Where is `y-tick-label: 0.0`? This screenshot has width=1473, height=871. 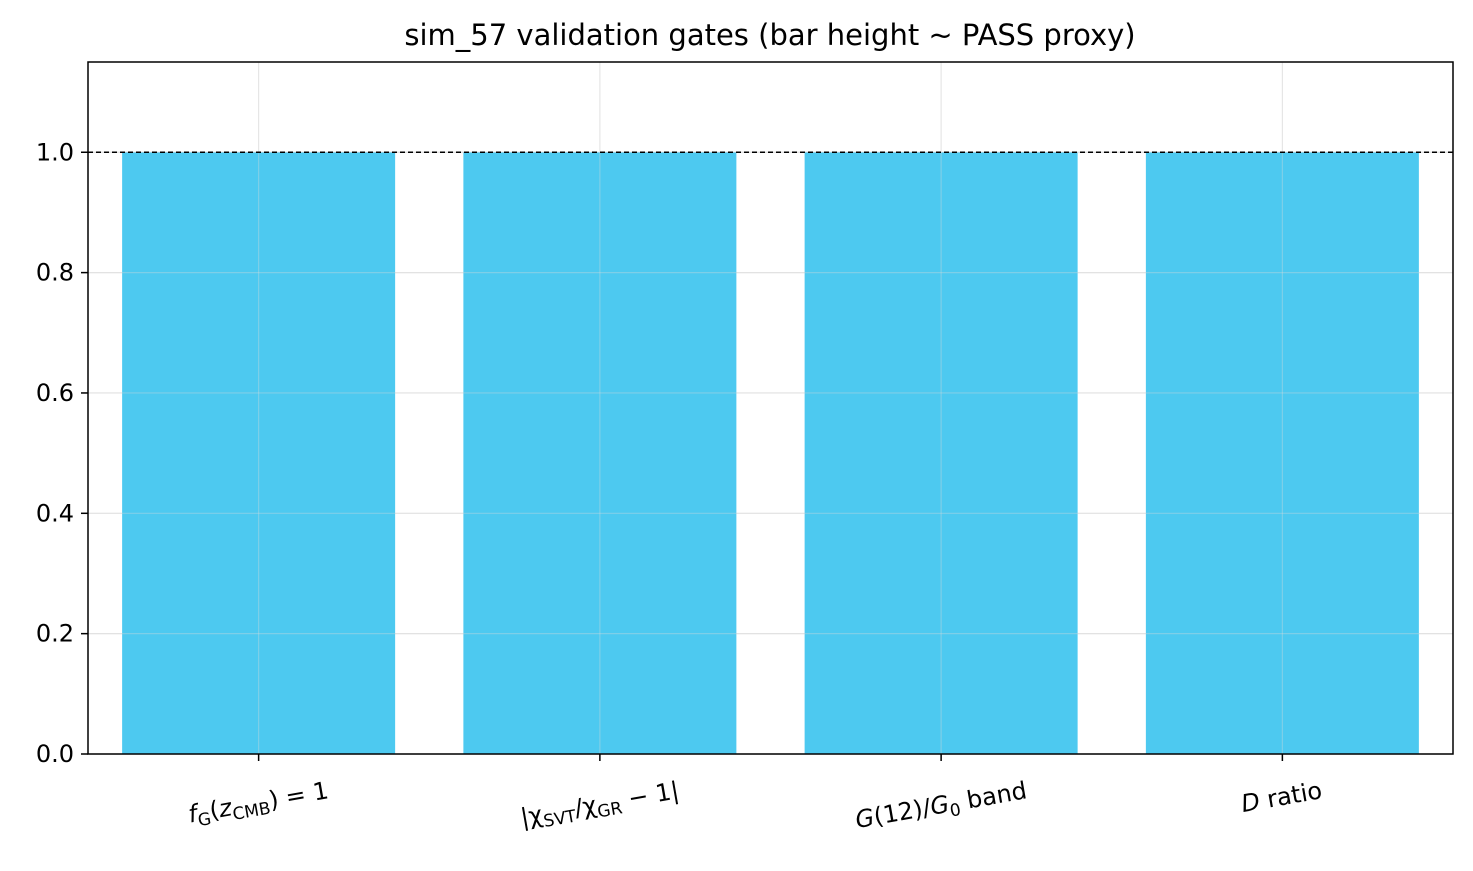 y-tick-label: 0.0 is located at coordinates (55, 754).